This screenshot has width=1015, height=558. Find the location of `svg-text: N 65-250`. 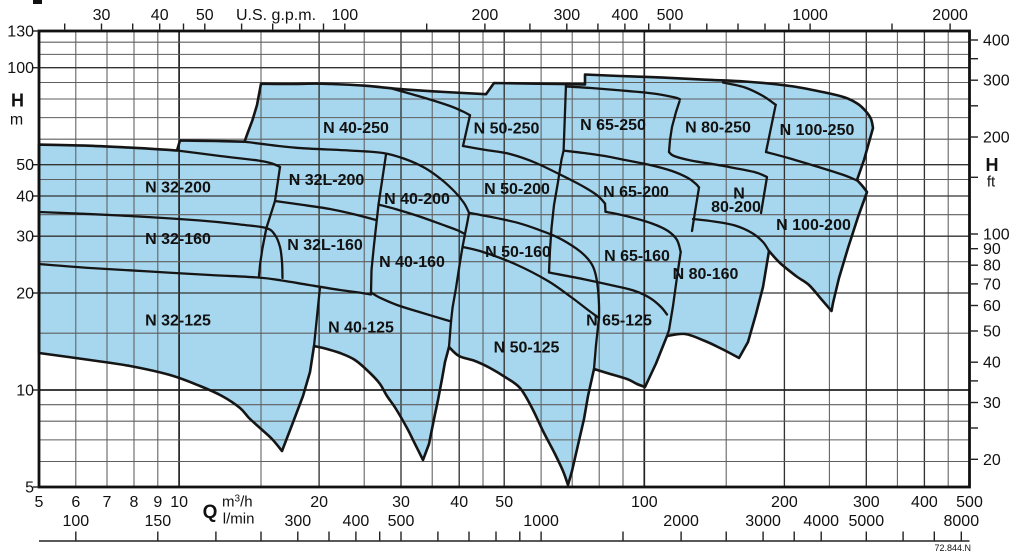

svg-text: N 65-250 is located at coordinates (613, 125).